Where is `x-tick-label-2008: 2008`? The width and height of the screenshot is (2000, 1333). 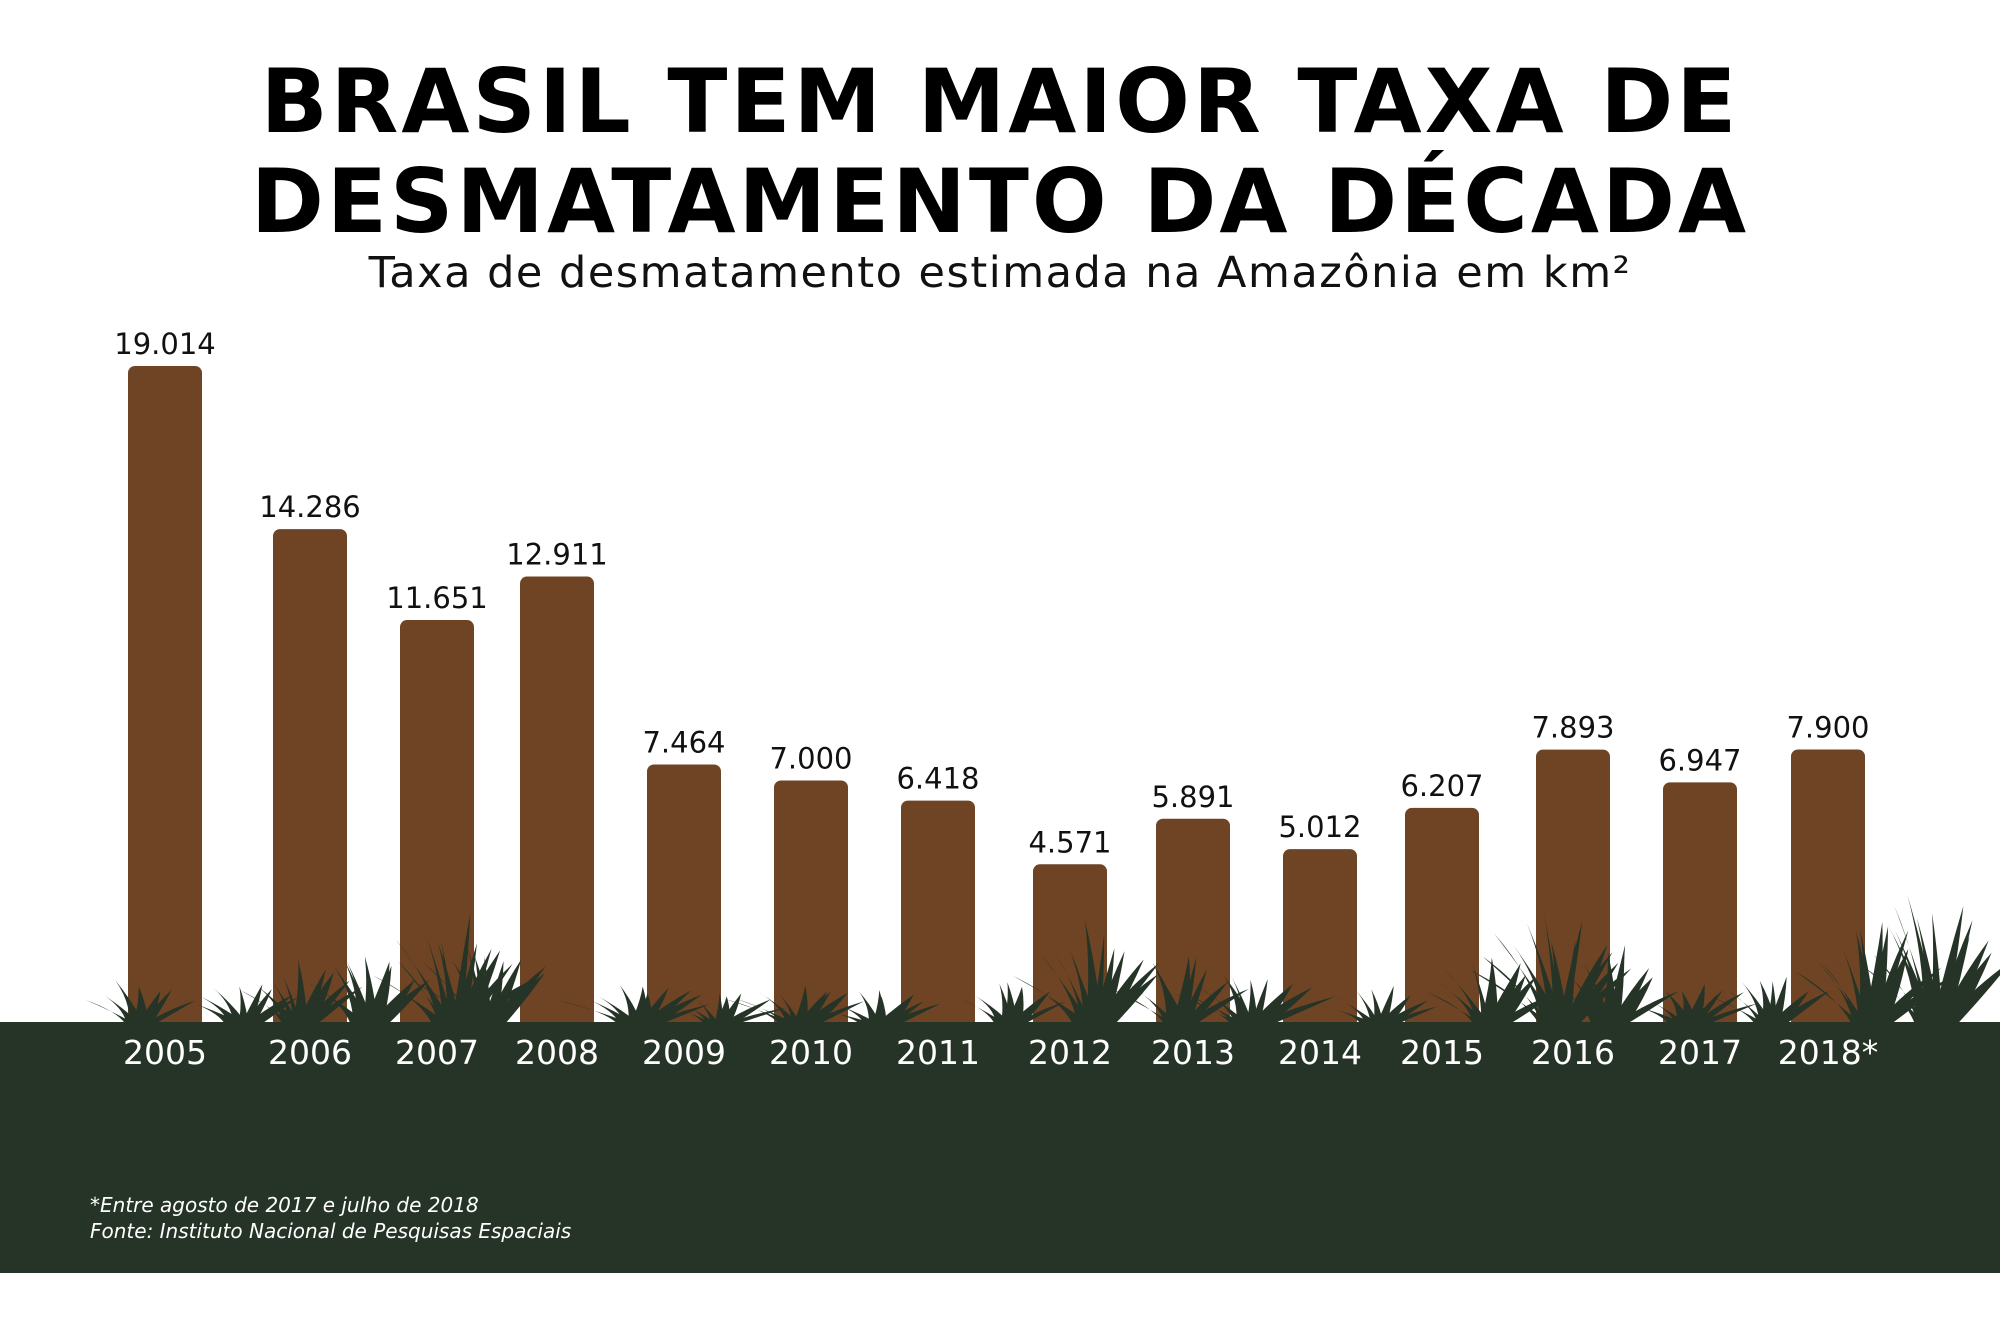
x-tick-label-2008: 2008 is located at coordinates (557, 1052).